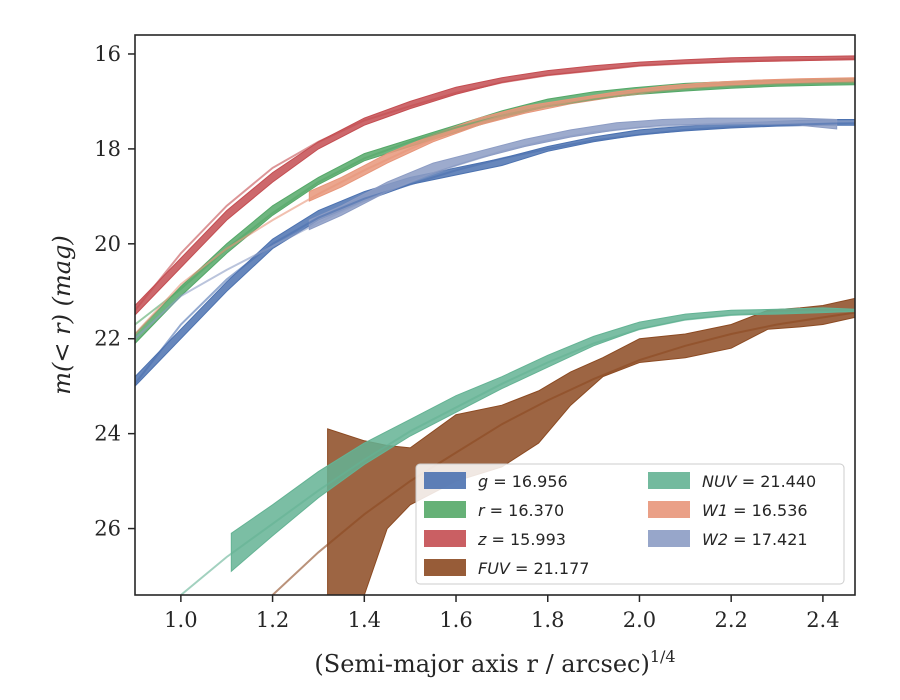  What do you see at coordinates (107, 529) in the screenshot?
I see `y-tick-label: 26` at bounding box center [107, 529].